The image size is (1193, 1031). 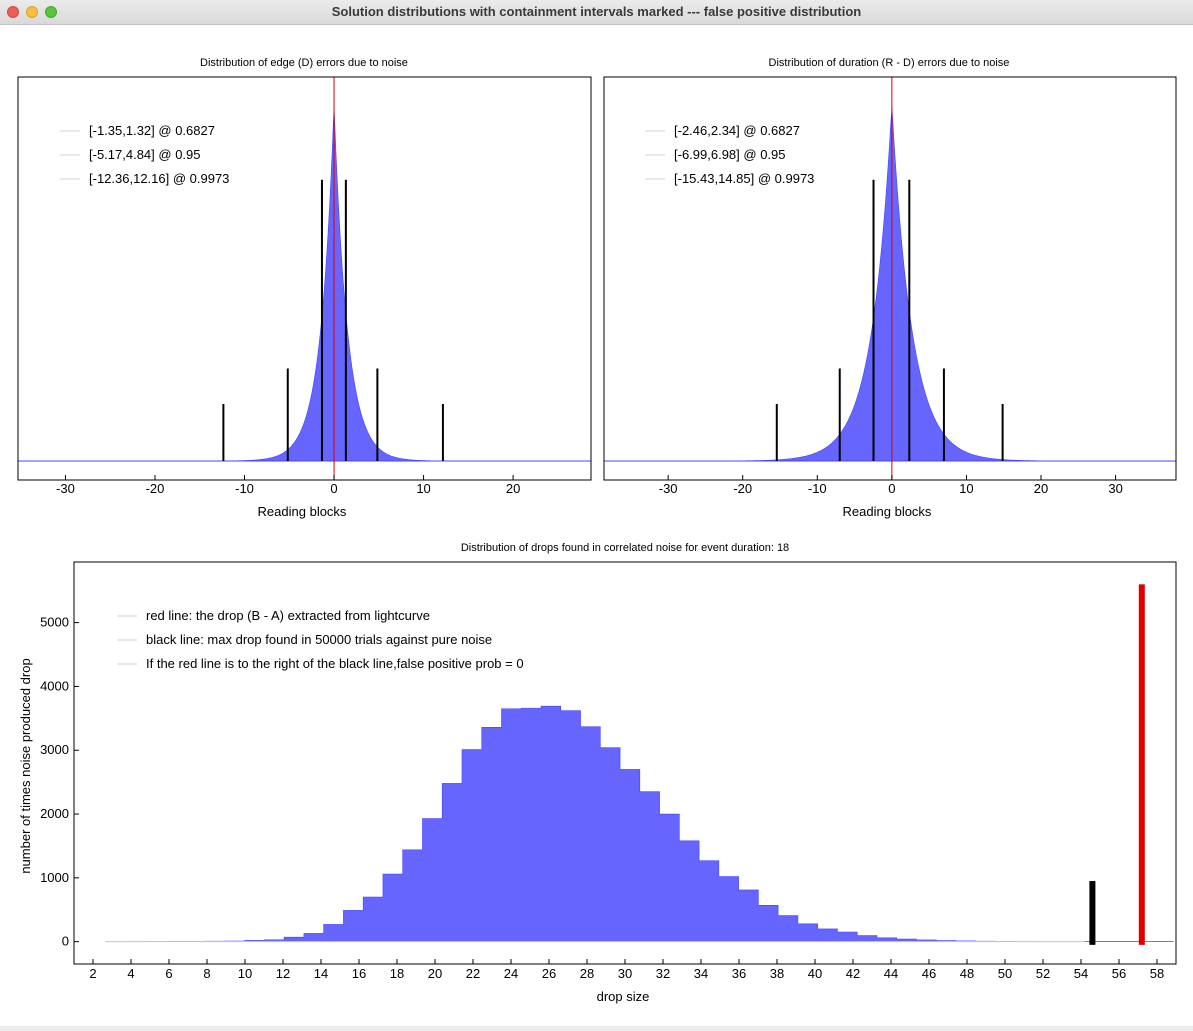 What do you see at coordinates (889, 320) in the screenshot?
I see `duration-interval-lines` at bounding box center [889, 320].